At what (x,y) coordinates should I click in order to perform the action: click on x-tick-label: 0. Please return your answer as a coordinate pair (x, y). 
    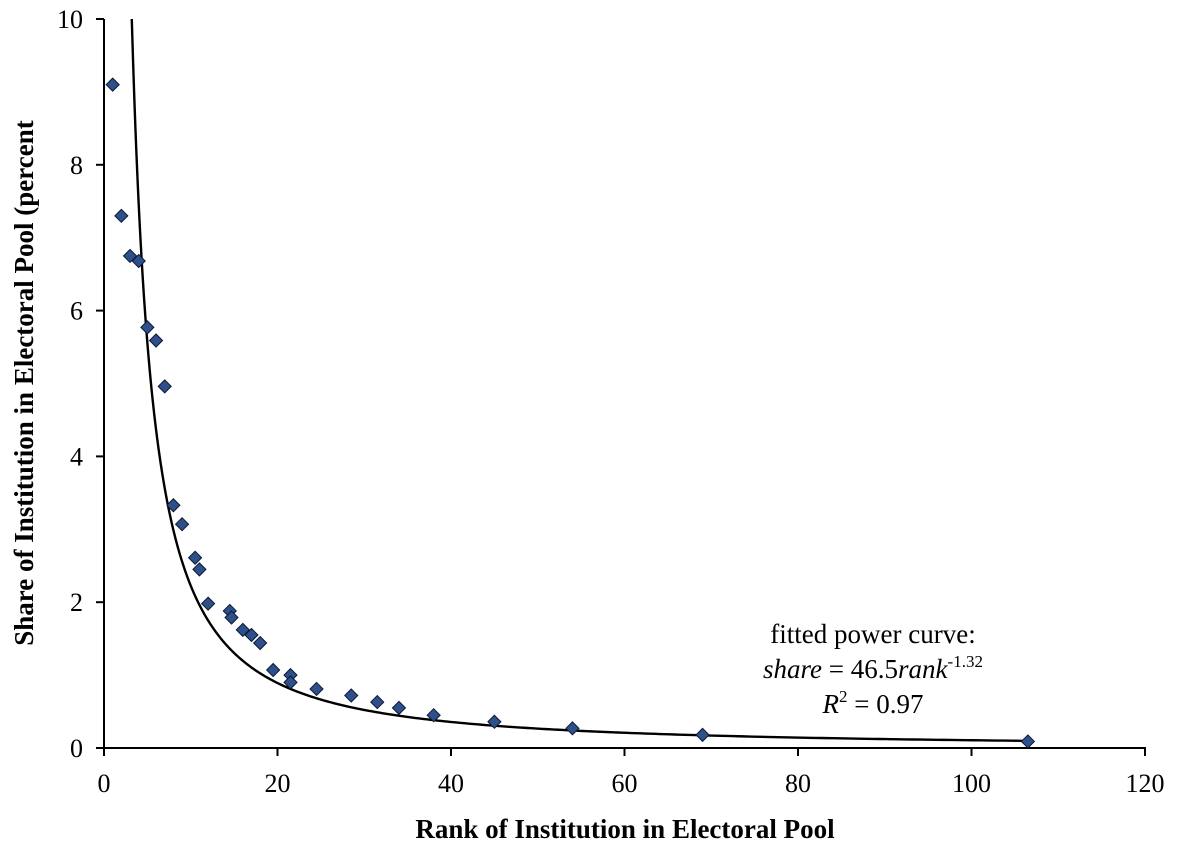
    Looking at the image, I should click on (104, 783).